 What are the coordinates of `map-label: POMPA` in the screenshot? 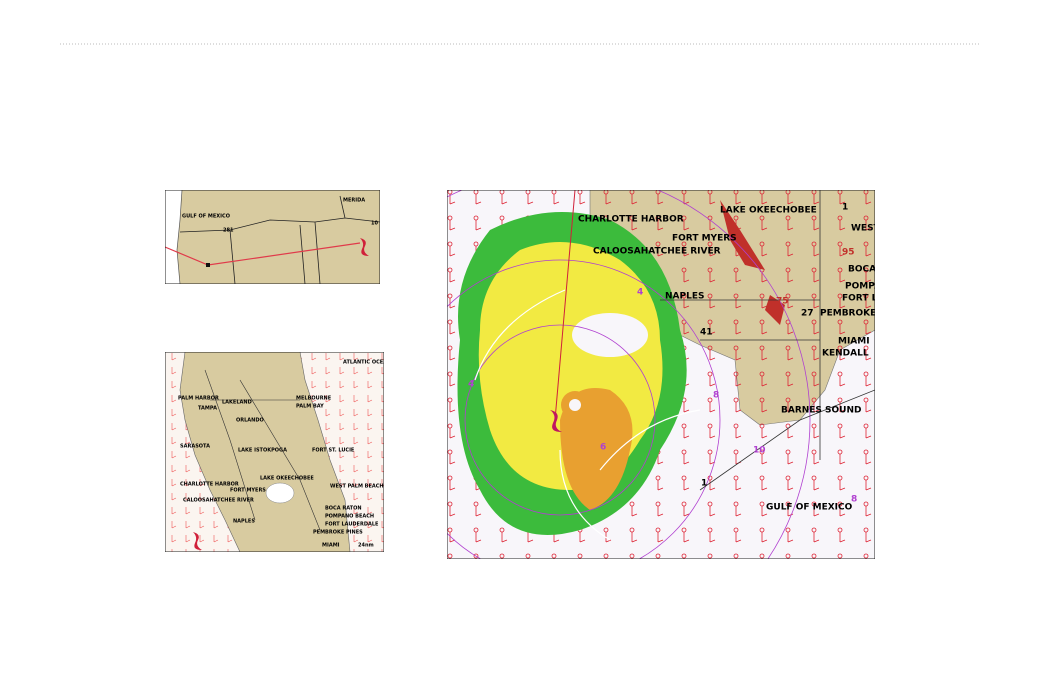 It's located at (863, 287).